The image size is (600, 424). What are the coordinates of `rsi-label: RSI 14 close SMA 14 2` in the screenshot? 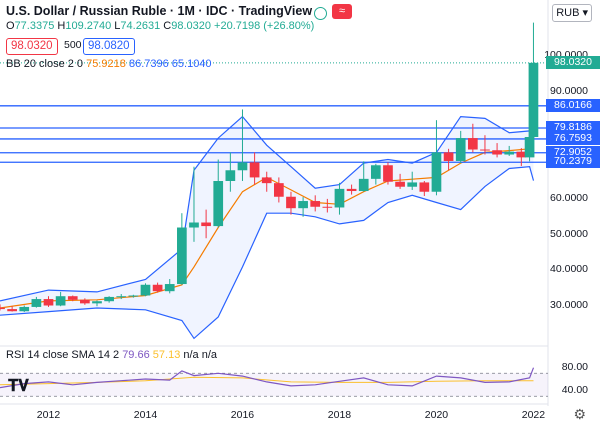 It's located at (63, 355).